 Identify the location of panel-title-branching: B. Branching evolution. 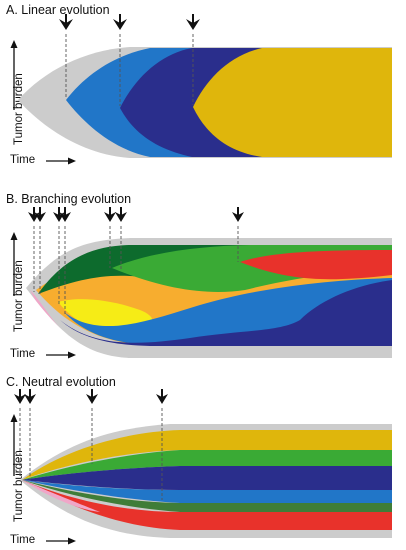
(68, 199).